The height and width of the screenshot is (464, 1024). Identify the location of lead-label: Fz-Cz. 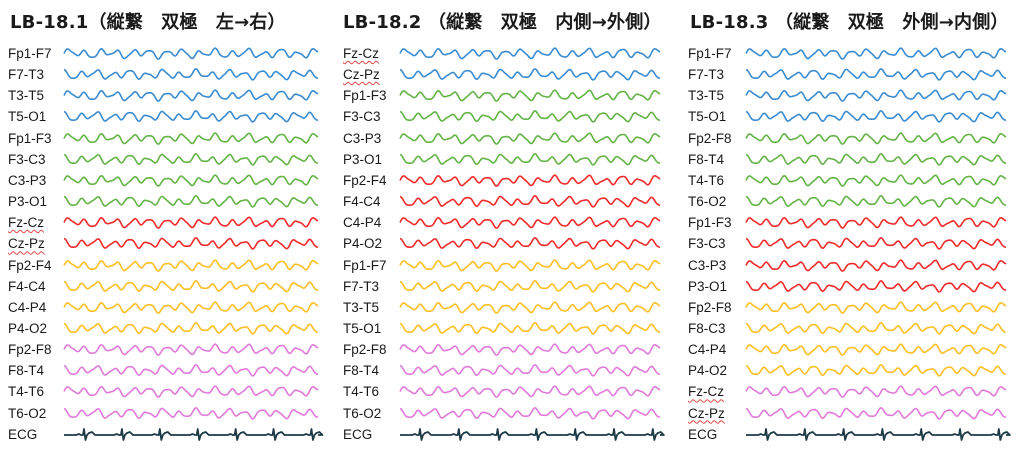
(26, 223).